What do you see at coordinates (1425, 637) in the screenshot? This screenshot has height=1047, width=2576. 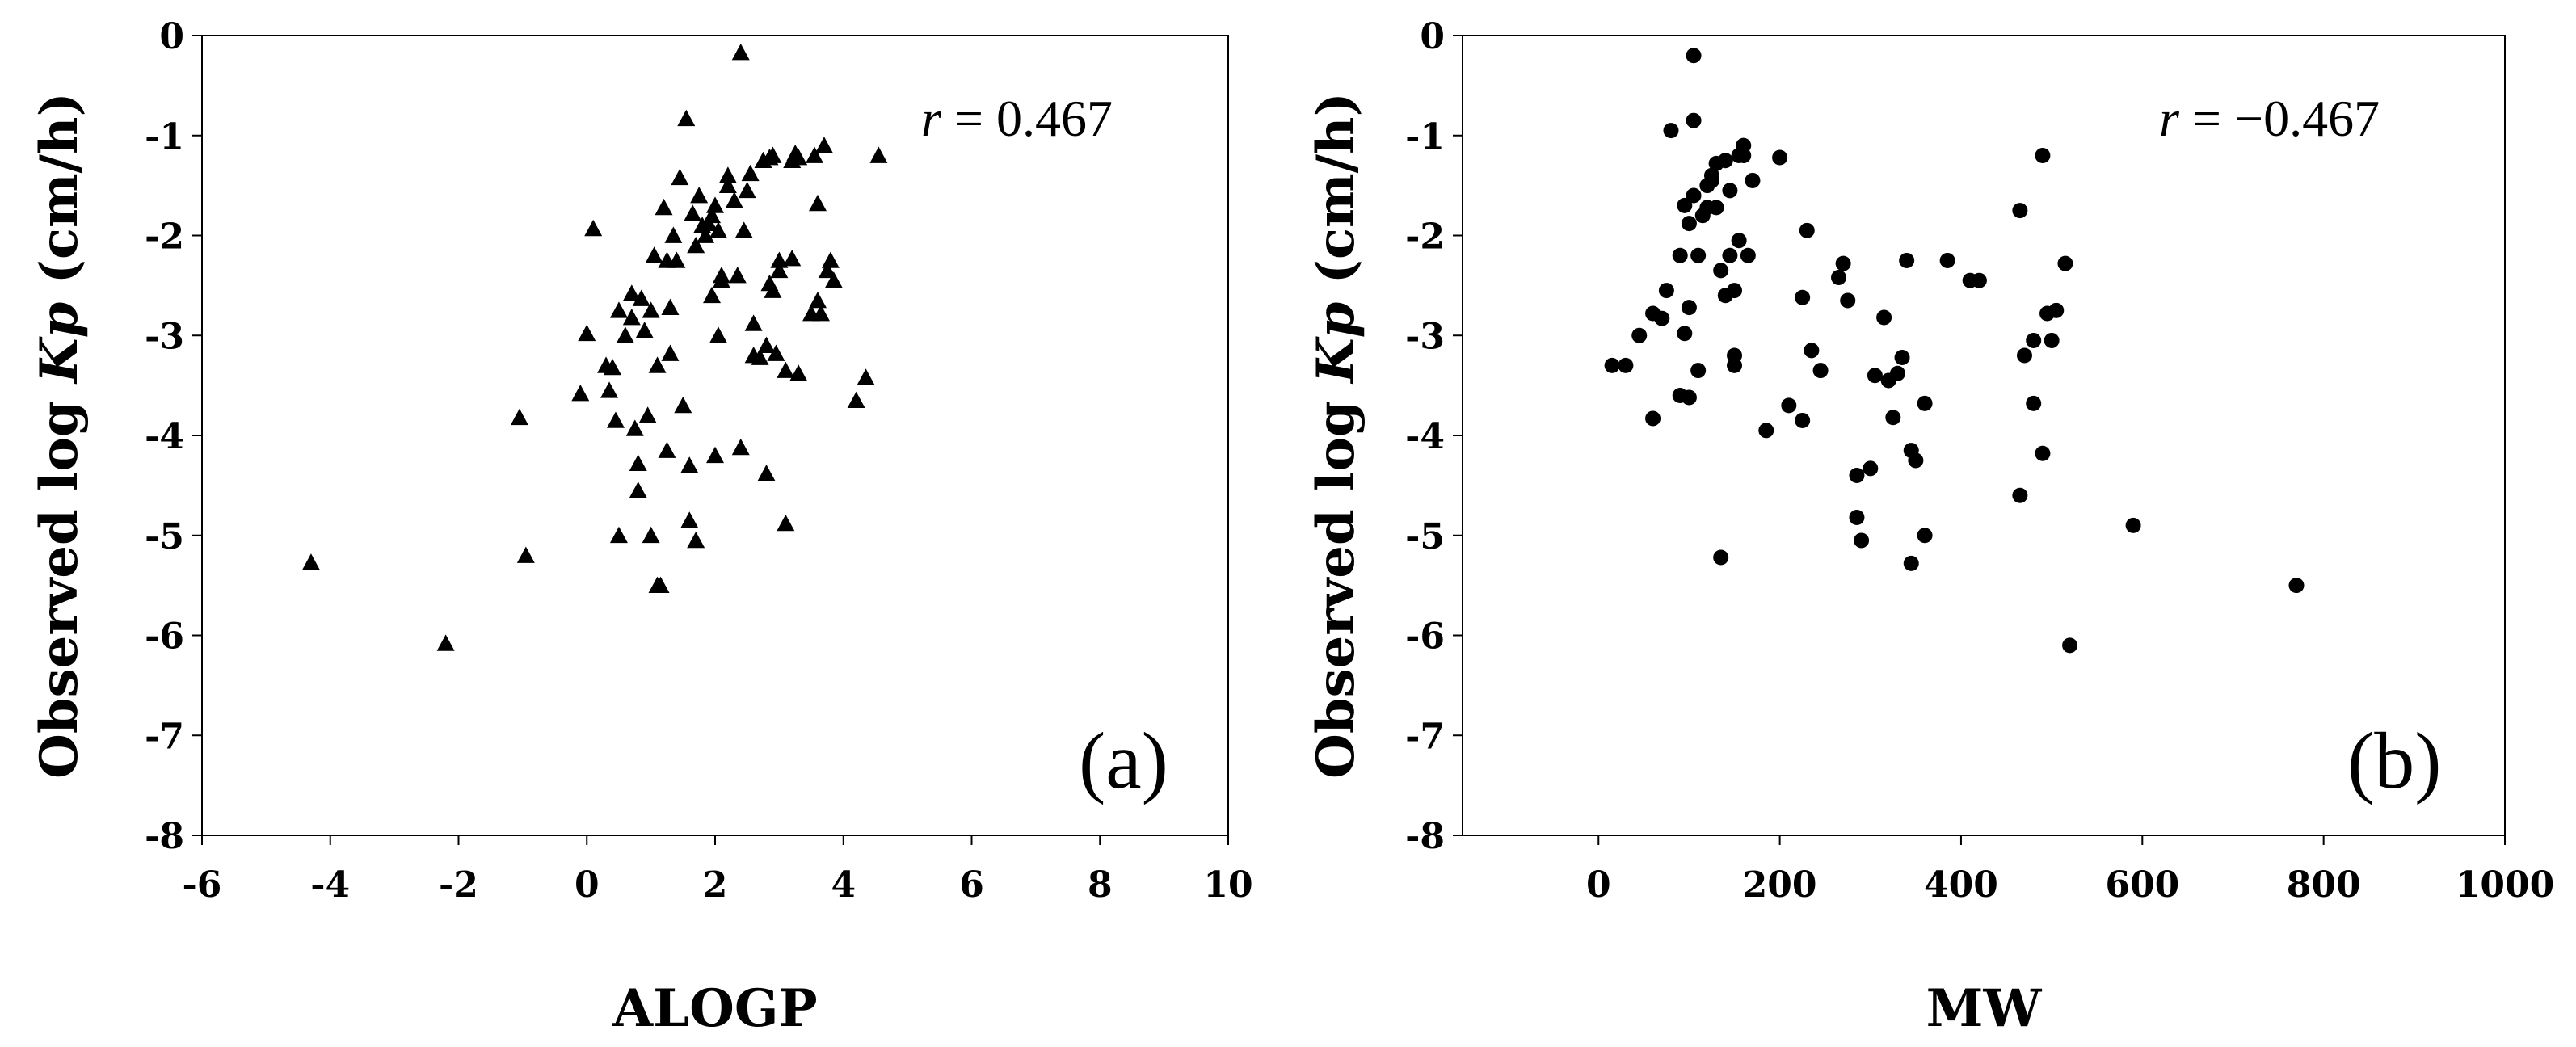 I see `y-tick-label-b: -6` at bounding box center [1425, 637].